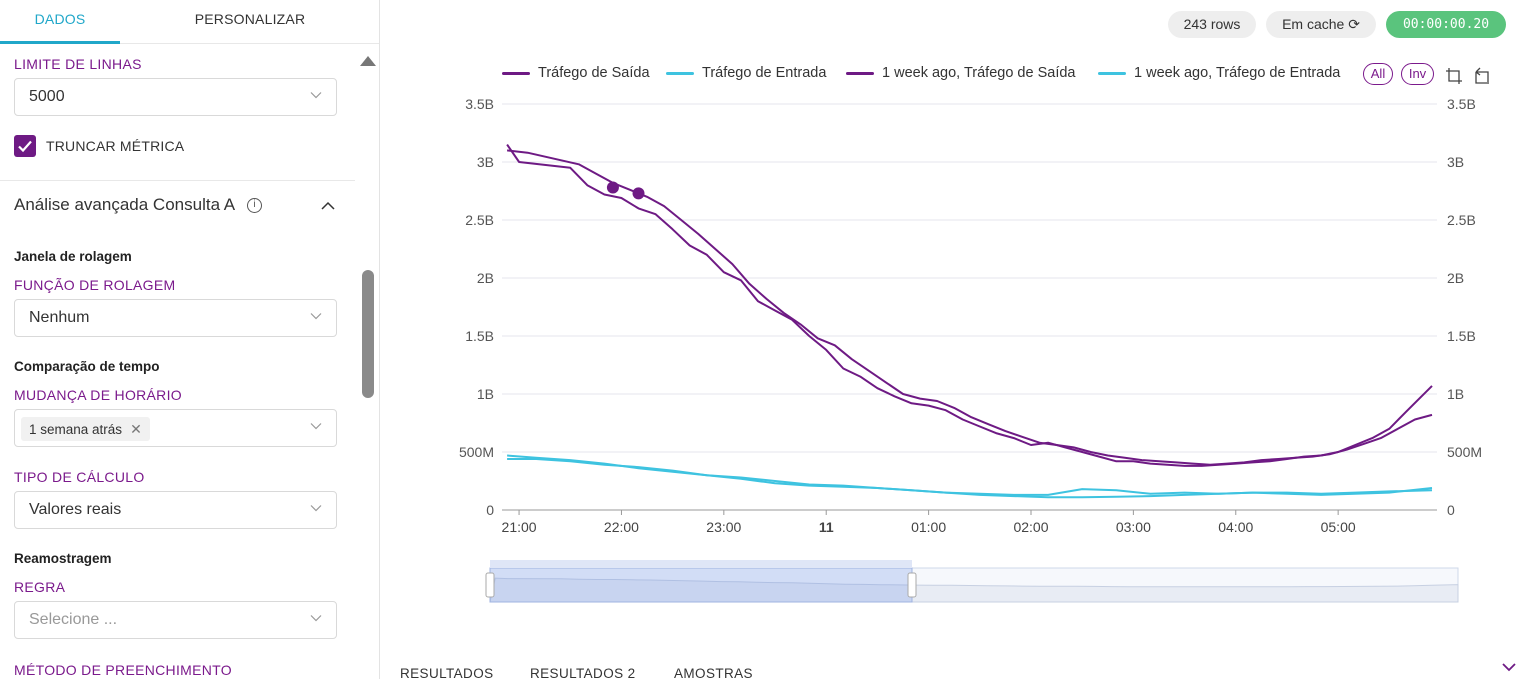 The height and width of the screenshot is (679, 1534). Describe the element at coordinates (1235, 527) in the screenshot. I see `x-tick-label: 04:00` at that location.